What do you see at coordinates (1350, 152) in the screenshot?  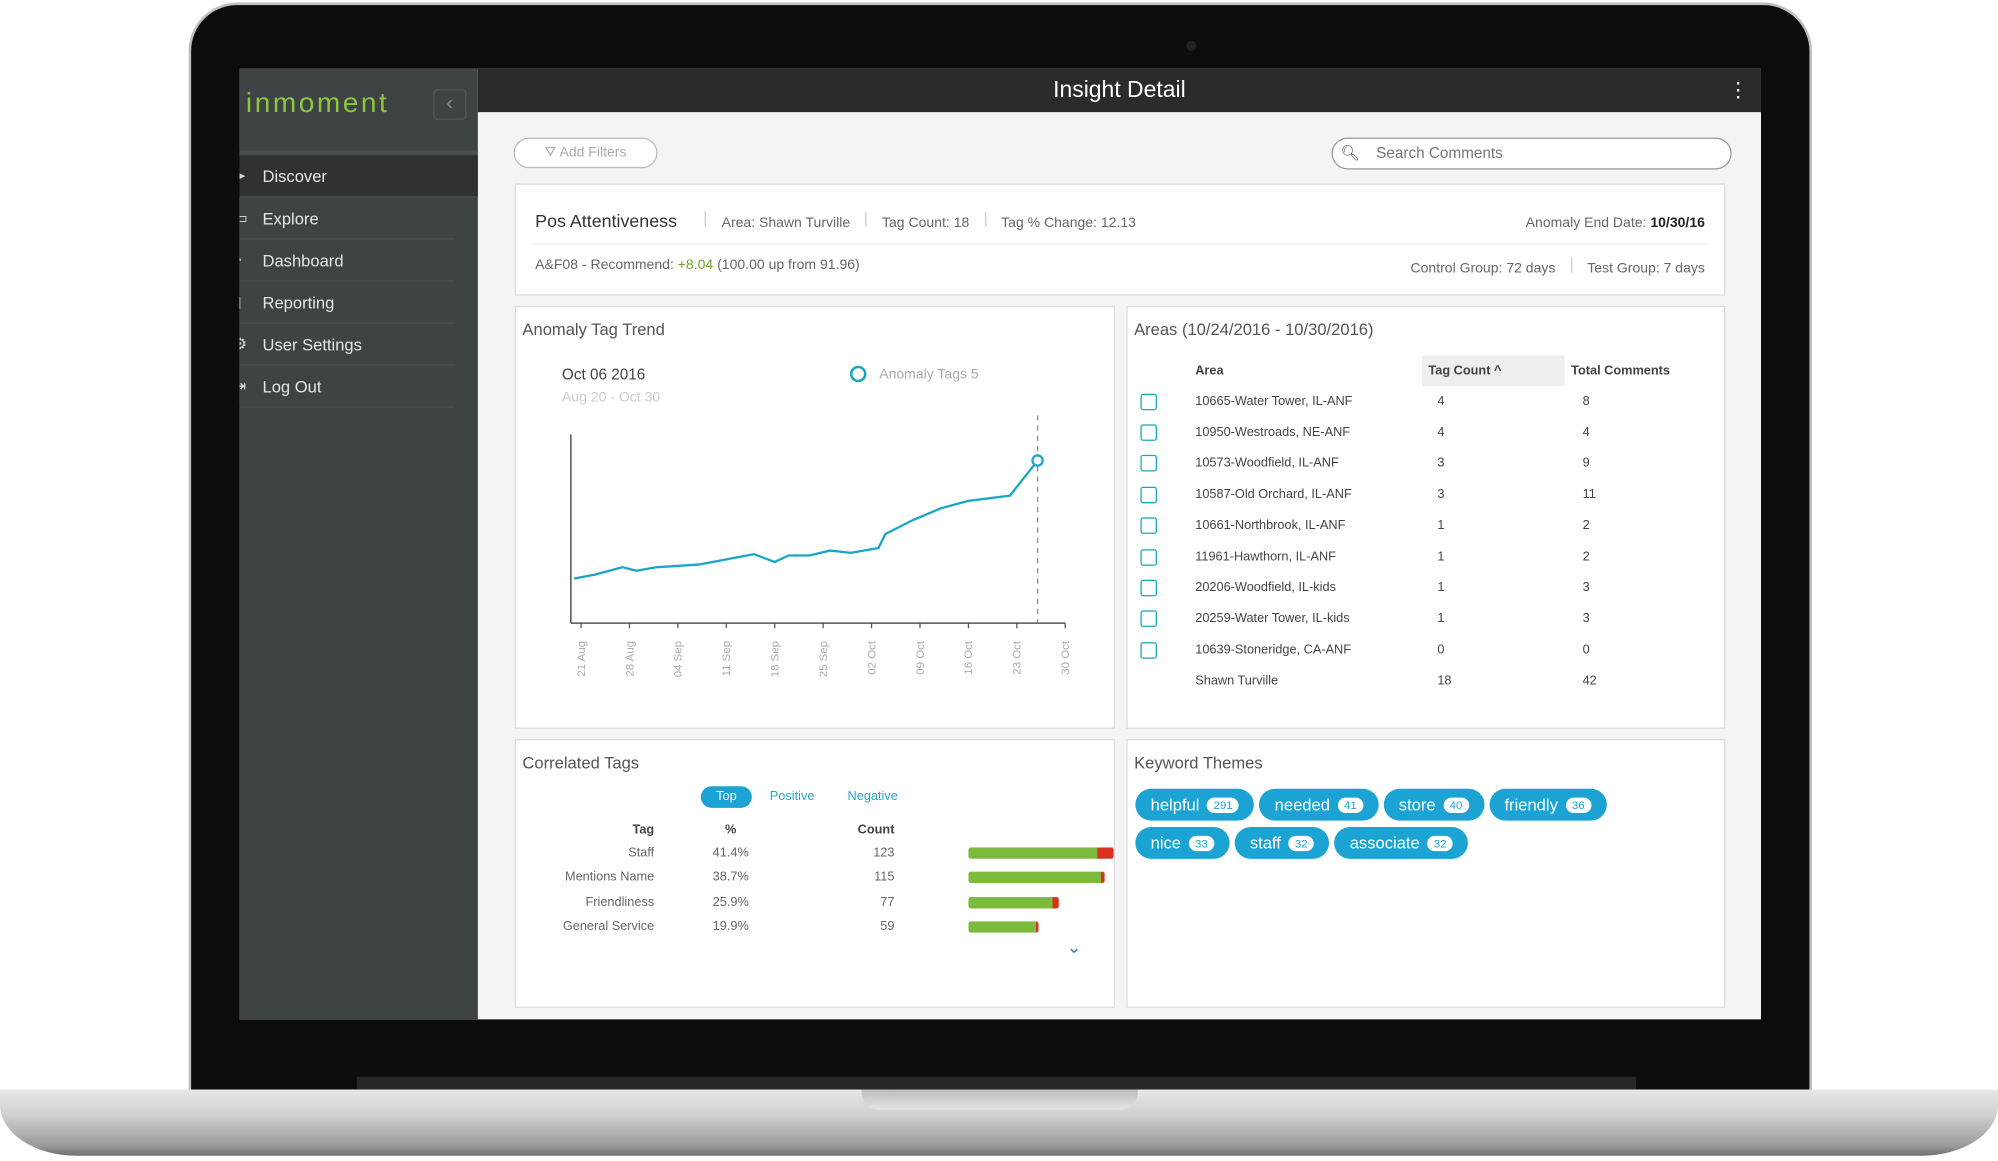 I see `search-icon: 🔍︎` at bounding box center [1350, 152].